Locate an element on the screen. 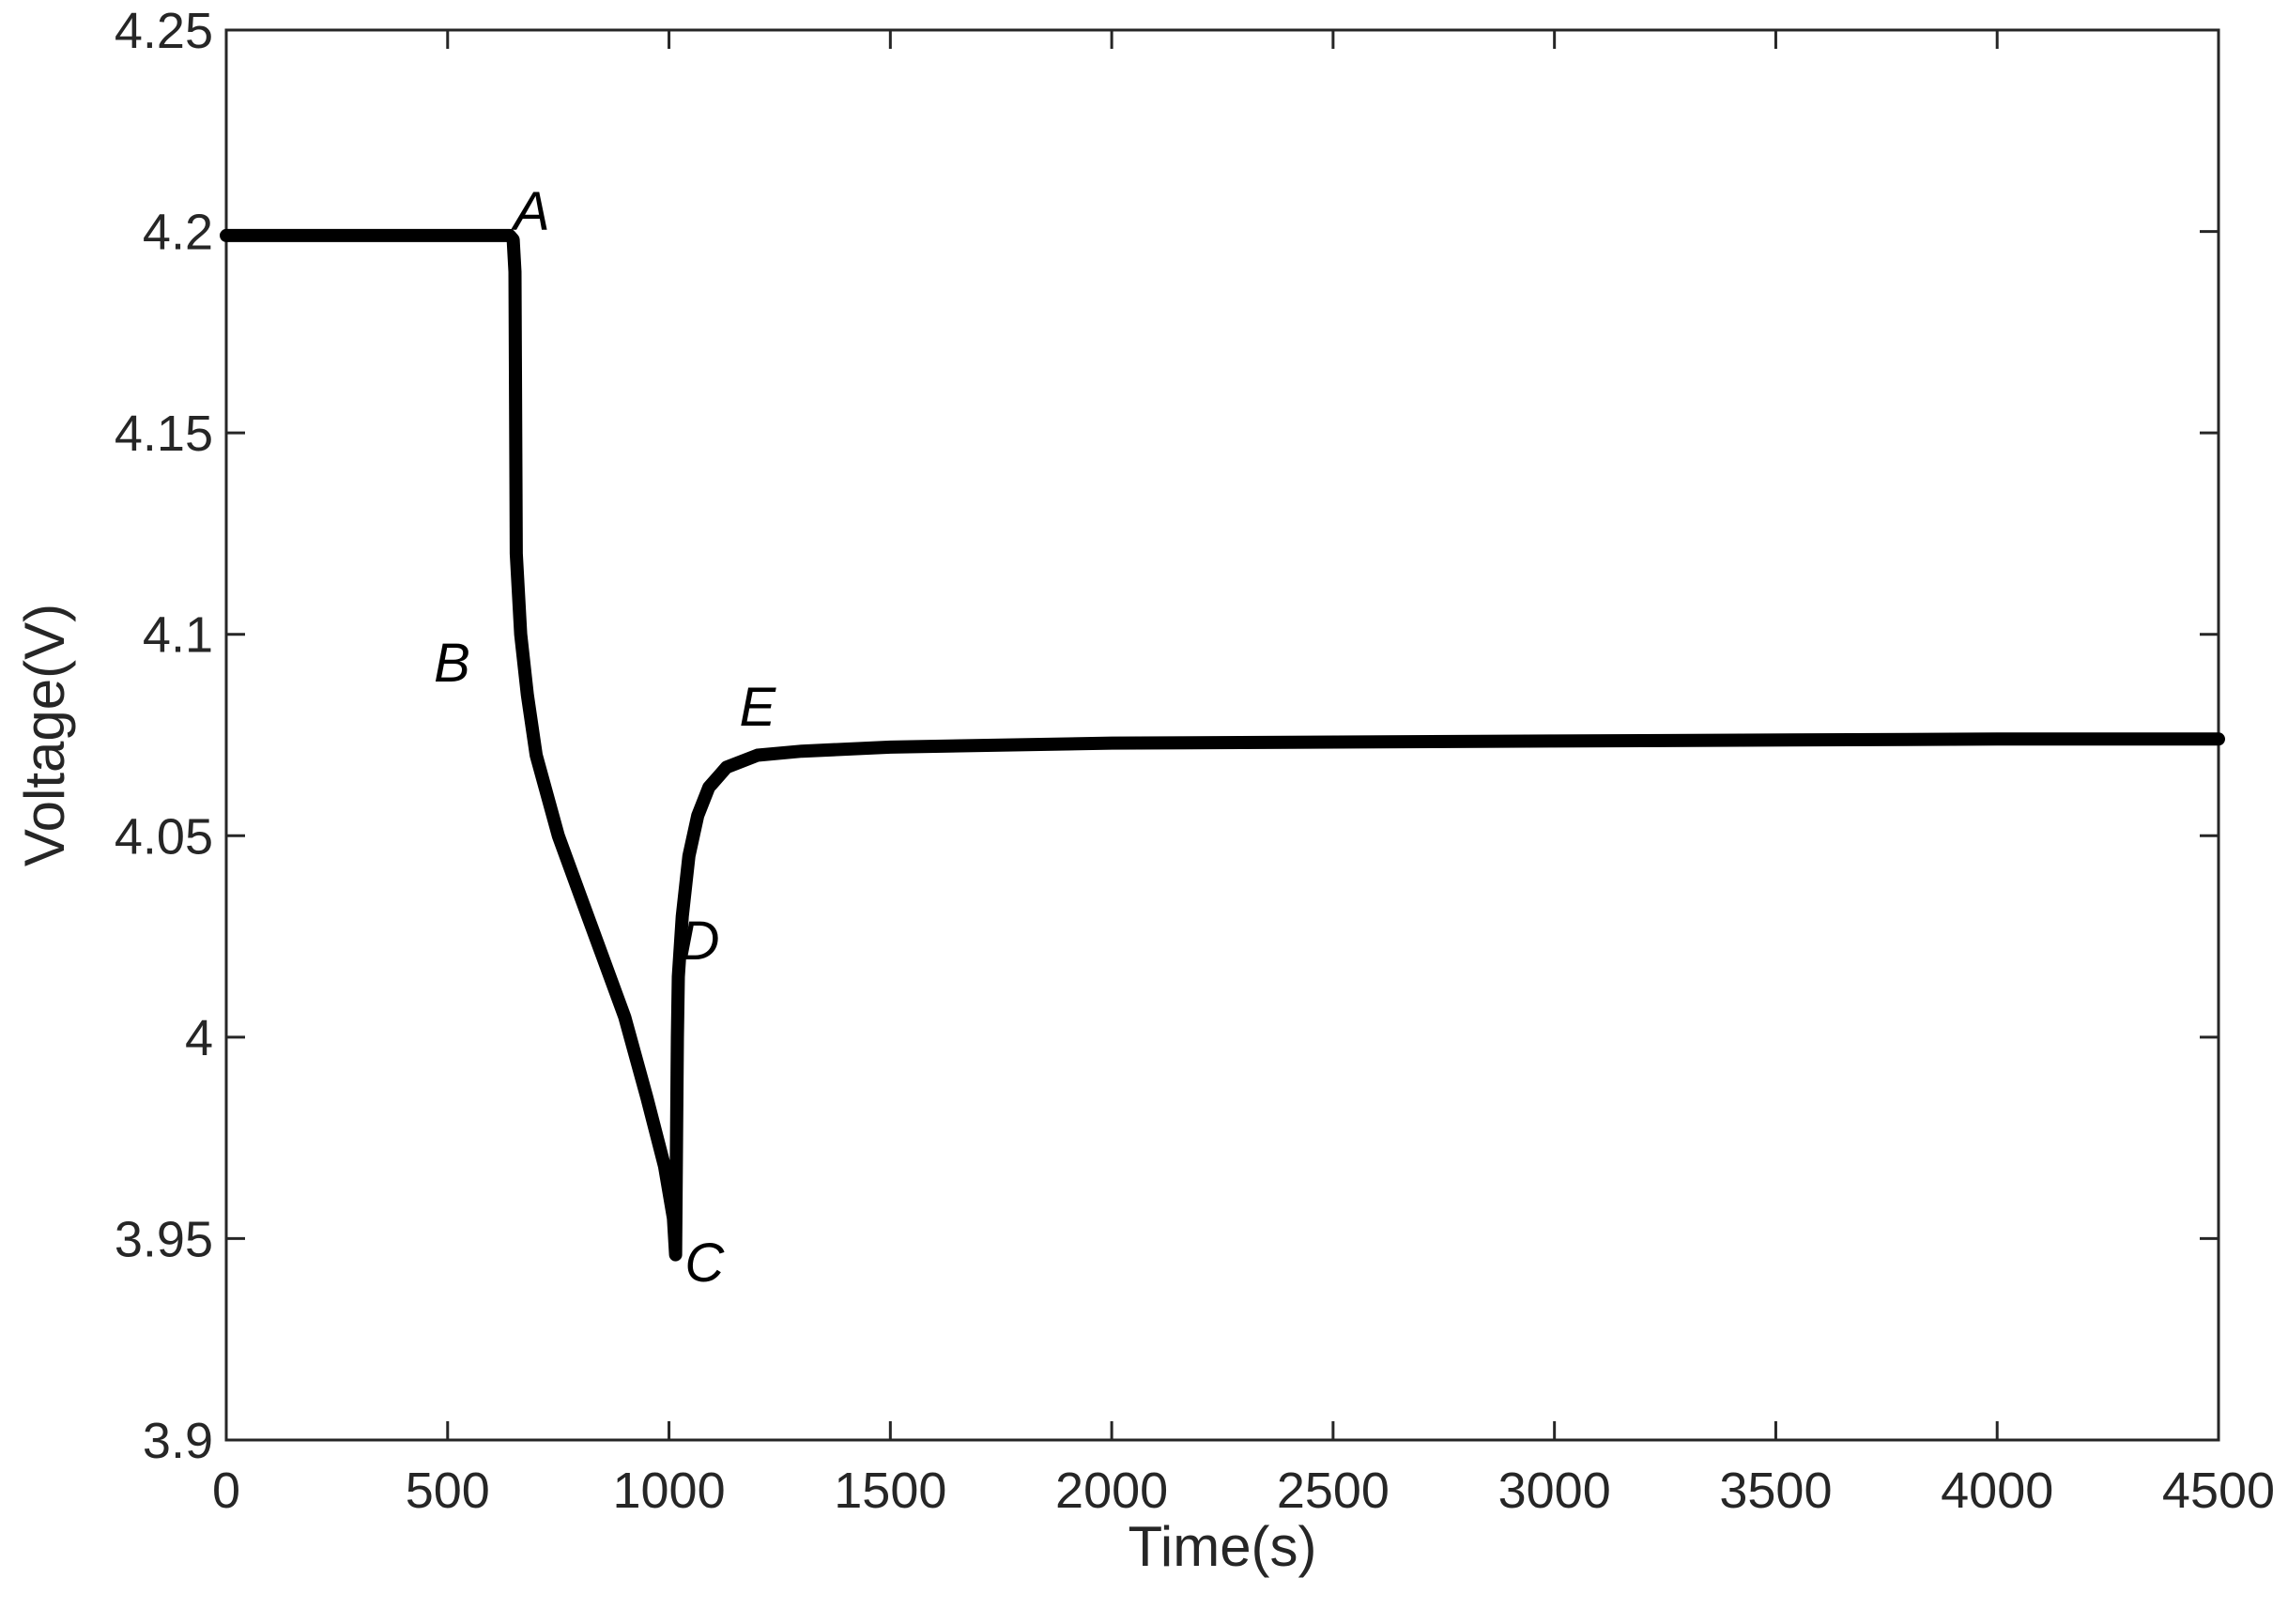 The width and height of the screenshot is (2288, 1624). y-tick-label: 4.15 is located at coordinates (164, 434).